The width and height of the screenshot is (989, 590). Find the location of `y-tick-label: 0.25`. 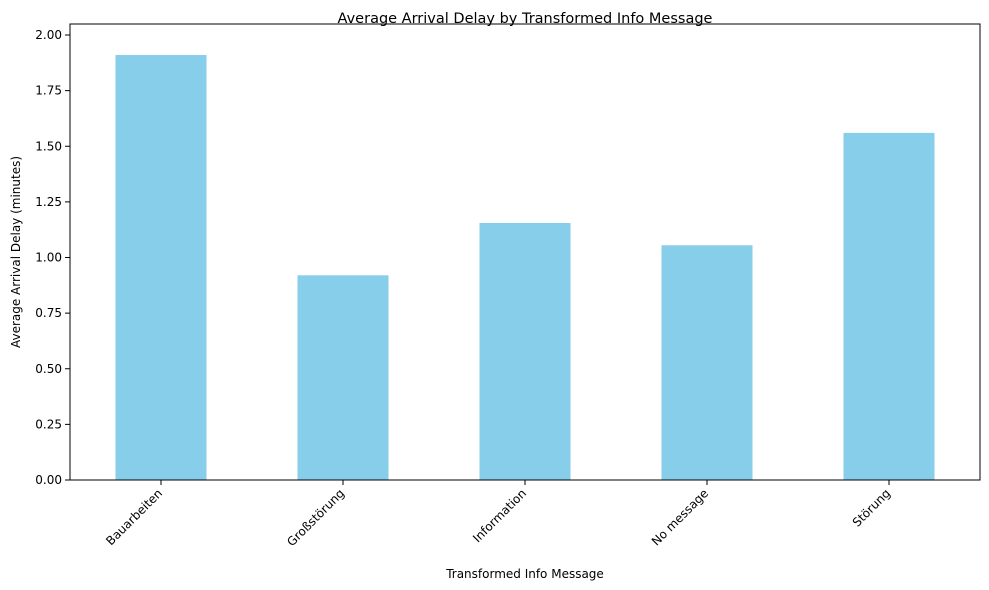

y-tick-label: 0.25 is located at coordinates (48, 424).